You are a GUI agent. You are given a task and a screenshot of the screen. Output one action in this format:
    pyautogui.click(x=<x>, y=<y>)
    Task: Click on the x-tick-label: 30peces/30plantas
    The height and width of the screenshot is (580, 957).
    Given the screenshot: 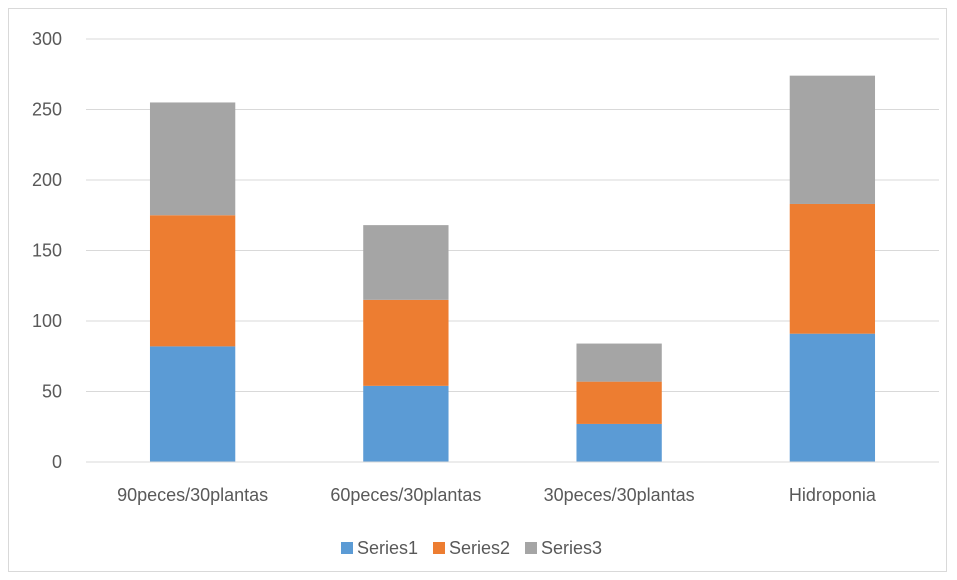 What is the action you would take?
    pyautogui.click(x=619, y=495)
    